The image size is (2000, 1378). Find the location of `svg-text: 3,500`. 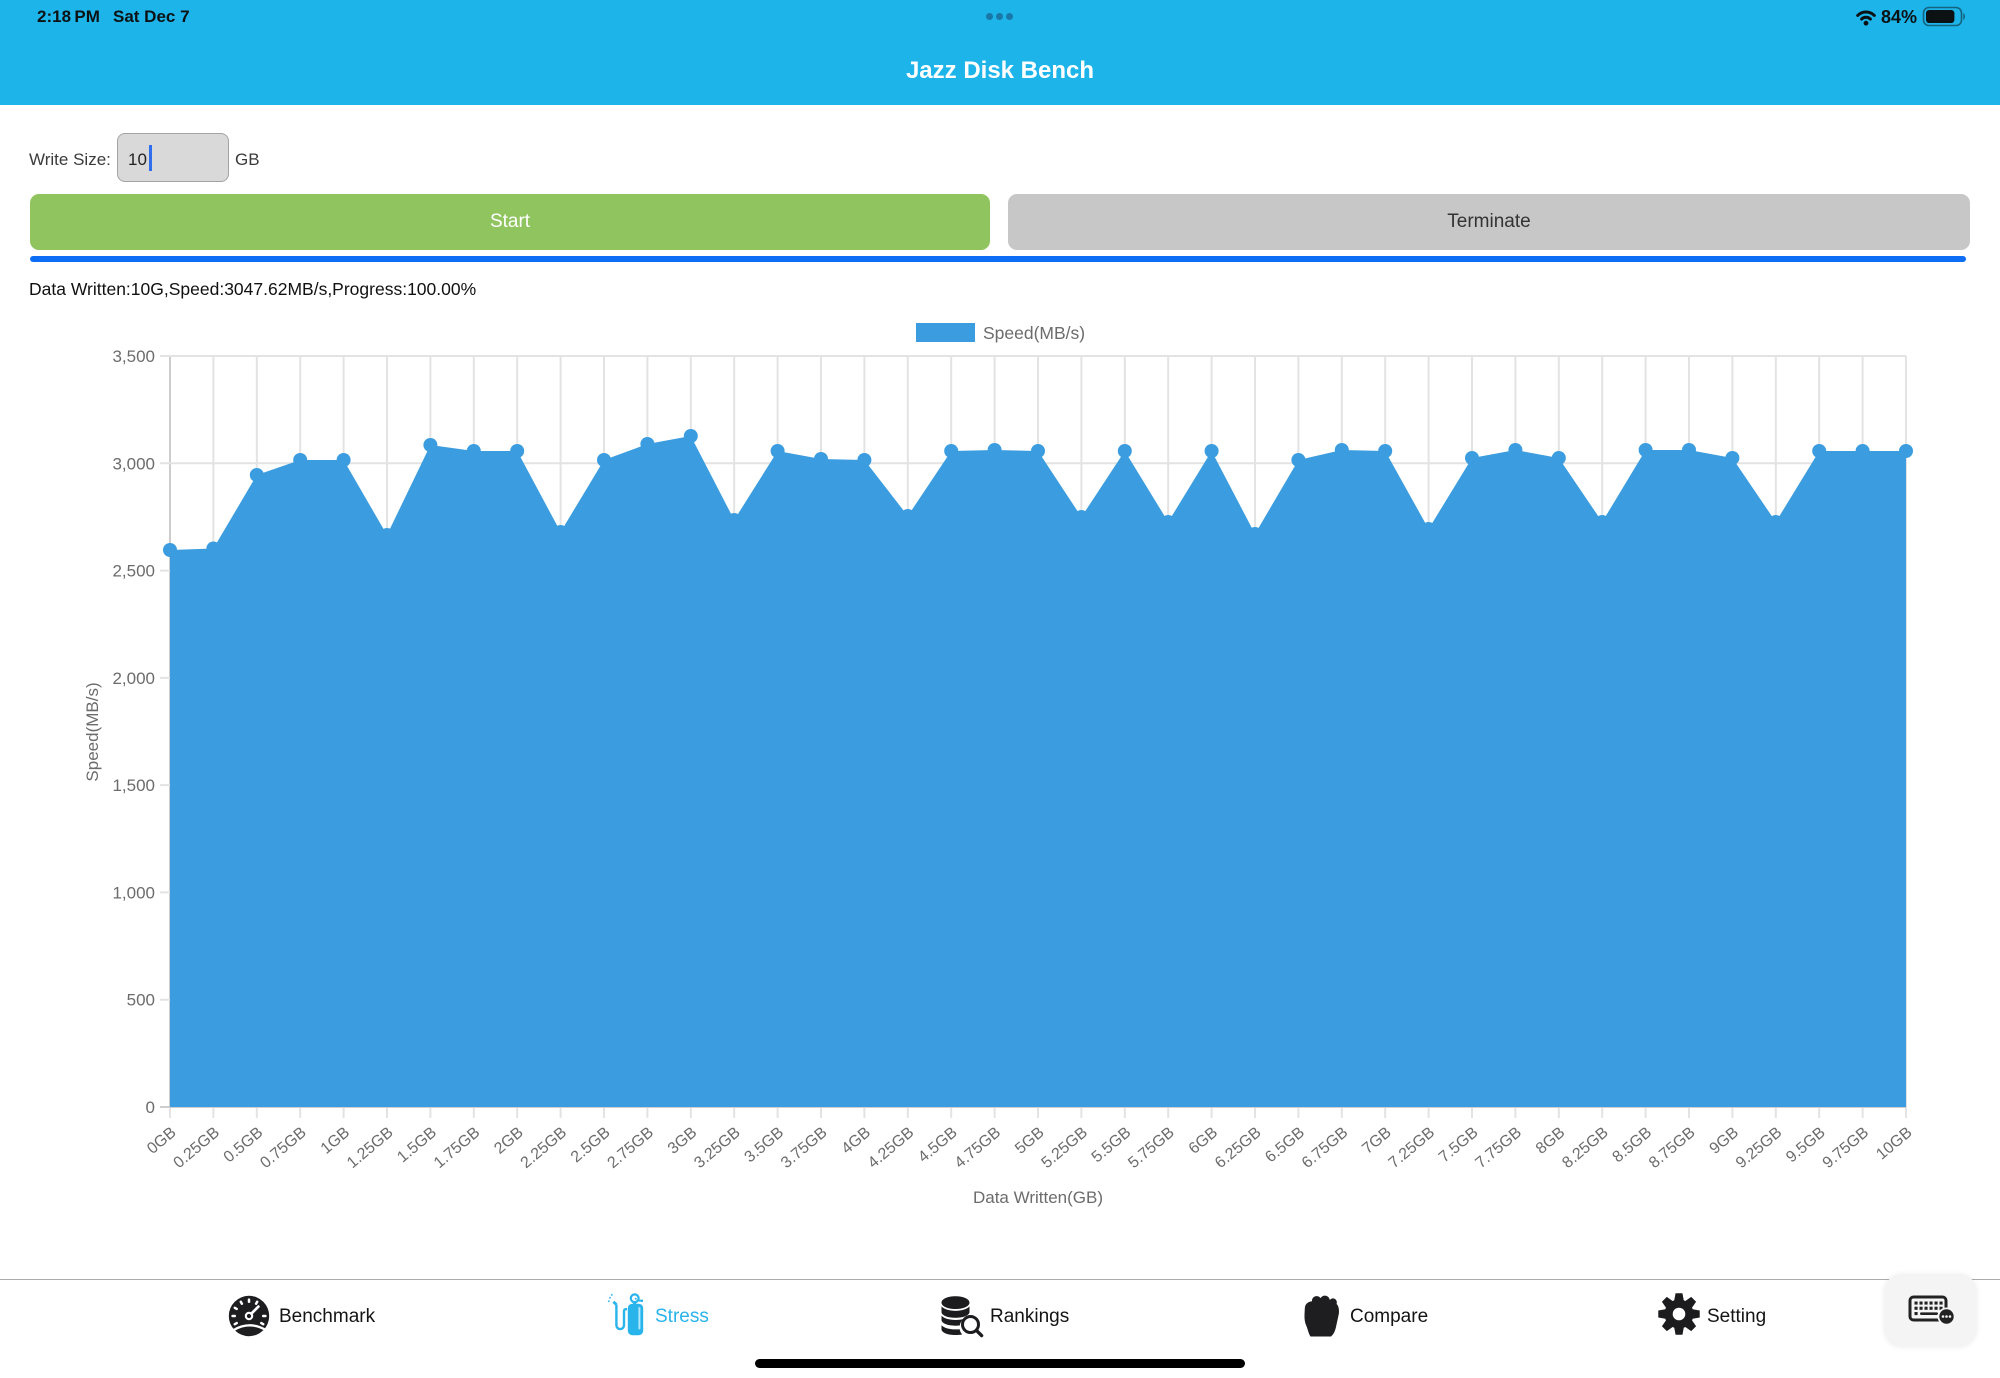

svg-text: 3,500 is located at coordinates (133, 356).